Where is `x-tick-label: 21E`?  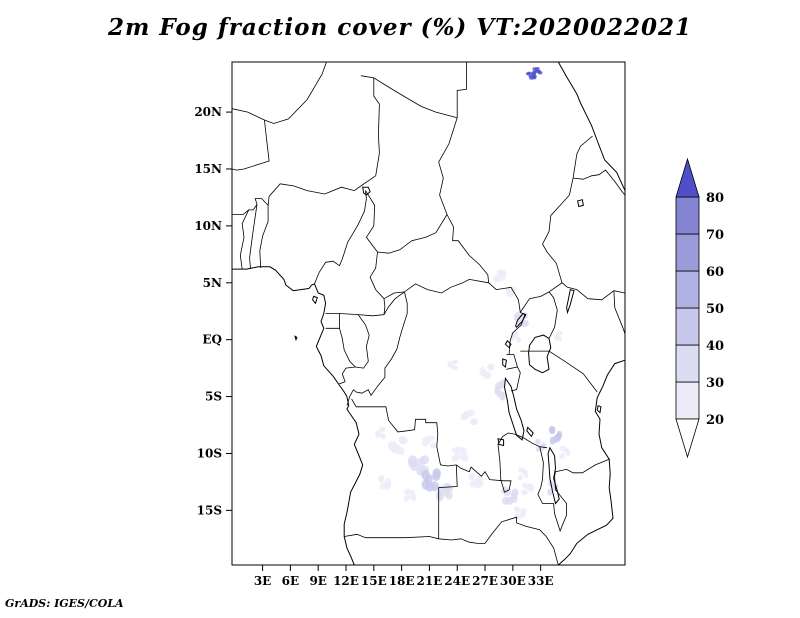
x-tick-label: 21E is located at coordinates (429, 581).